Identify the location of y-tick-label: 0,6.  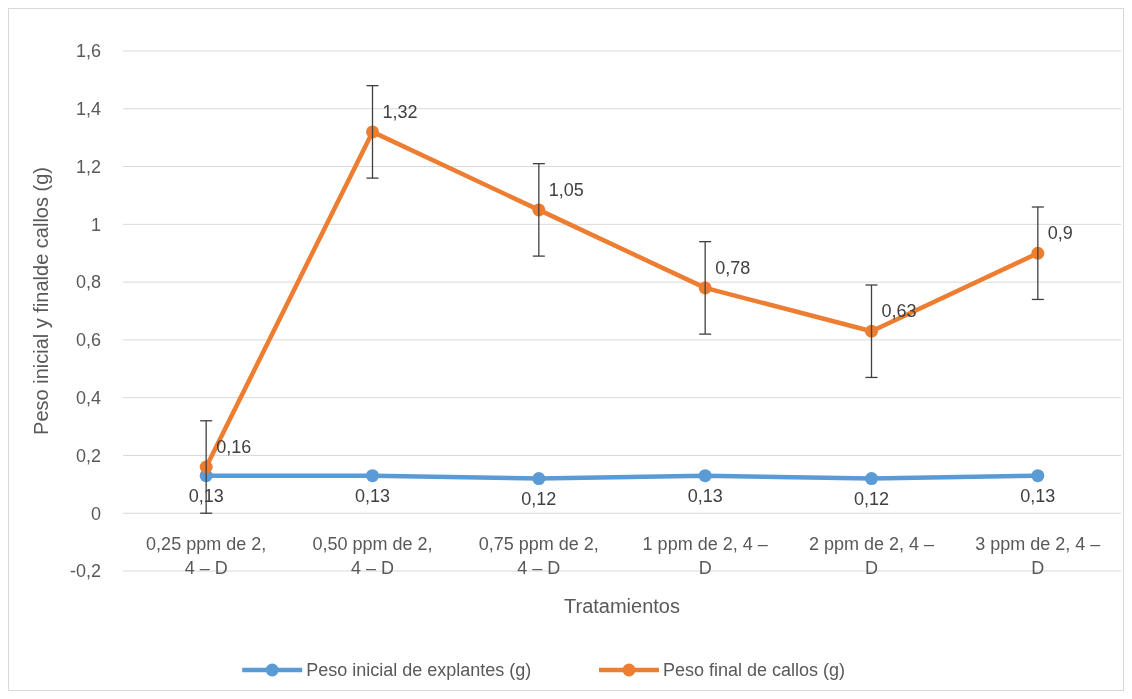
(88, 340).